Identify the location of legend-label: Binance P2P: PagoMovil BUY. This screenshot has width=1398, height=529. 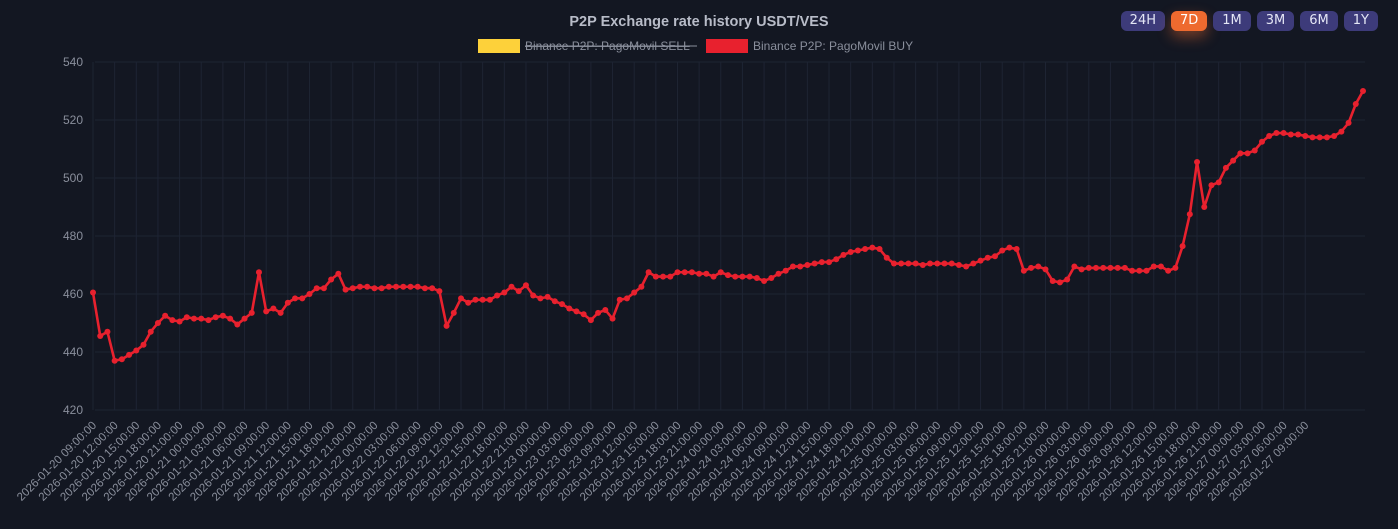
(833, 46).